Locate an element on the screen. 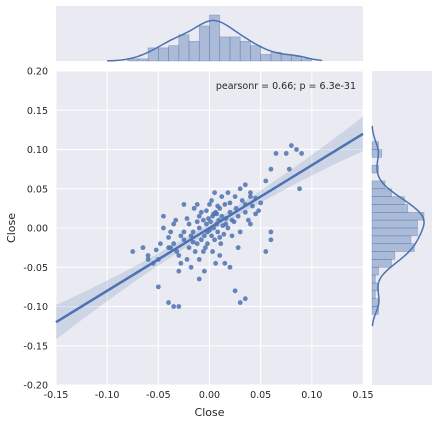 The width and height of the screenshot is (437, 425). x-tick-label: -0.10 is located at coordinates (107, 395).